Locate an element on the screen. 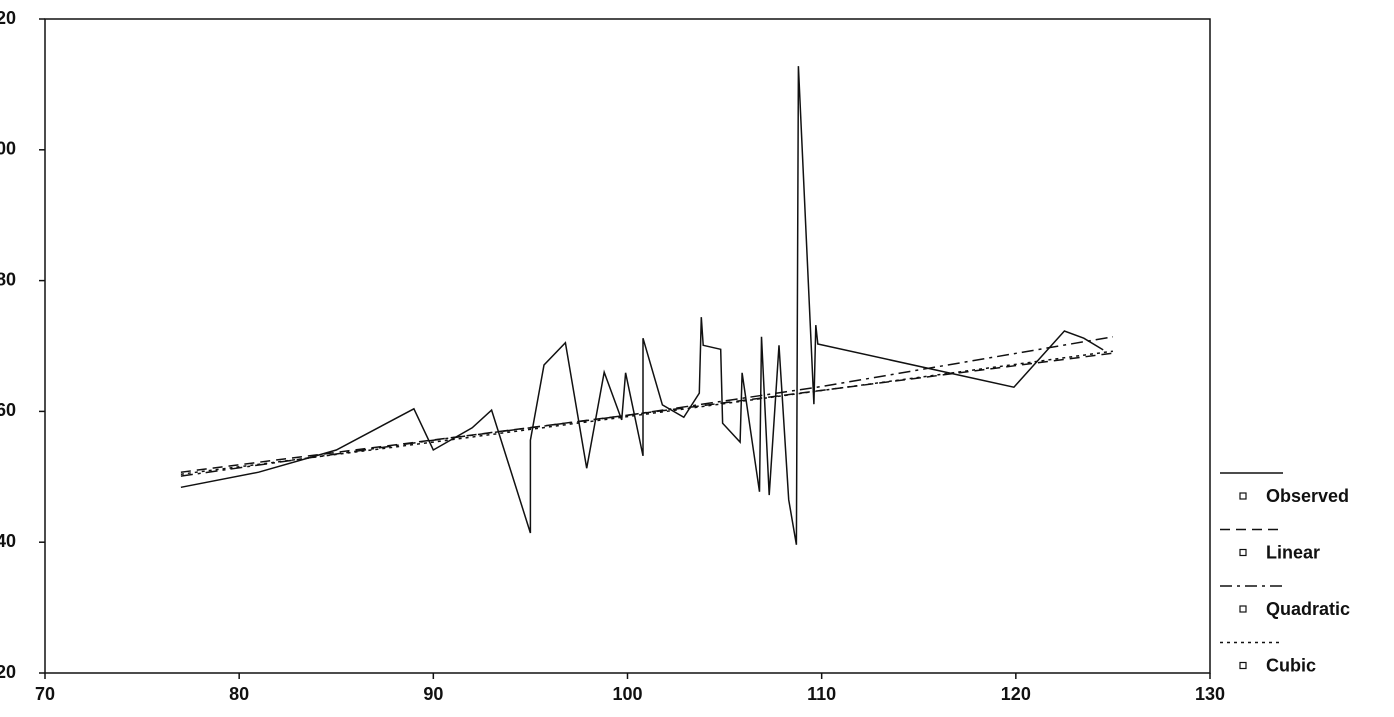 Image resolution: width=1394 pixels, height=717 pixels. y-tick-label: 60 is located at coordinates (8, 410).